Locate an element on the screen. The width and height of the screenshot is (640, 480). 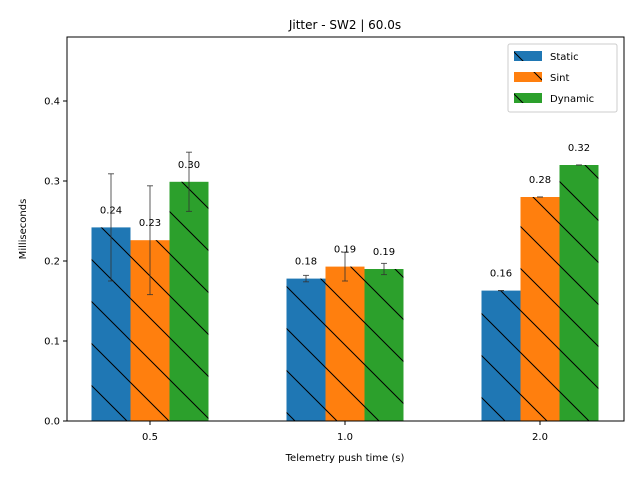
y-axis-ticks: 0.0 0.1 0.2 0.3 0.4 is located at coordinates (55, 262).